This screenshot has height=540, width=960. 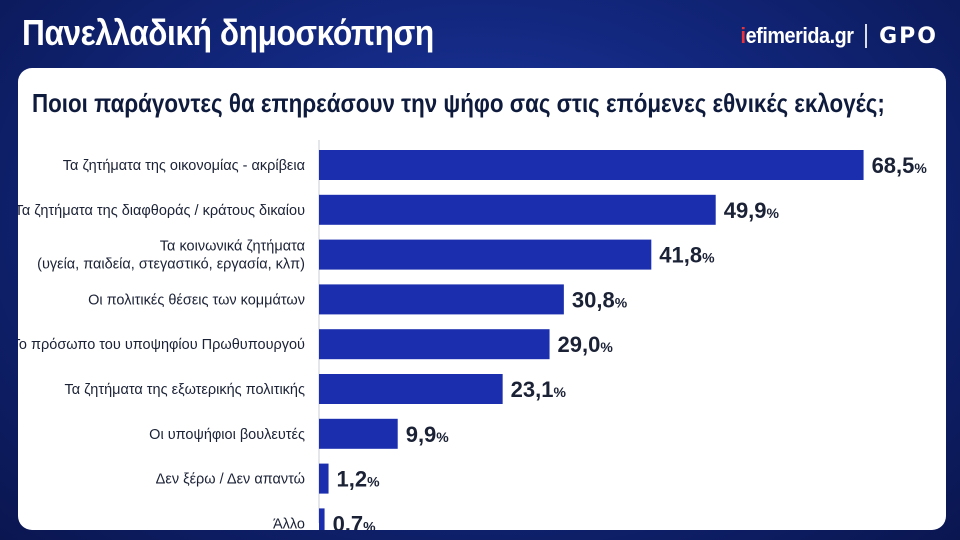 I want to click on value-label: 30,8%, so click(x=600, y=299).